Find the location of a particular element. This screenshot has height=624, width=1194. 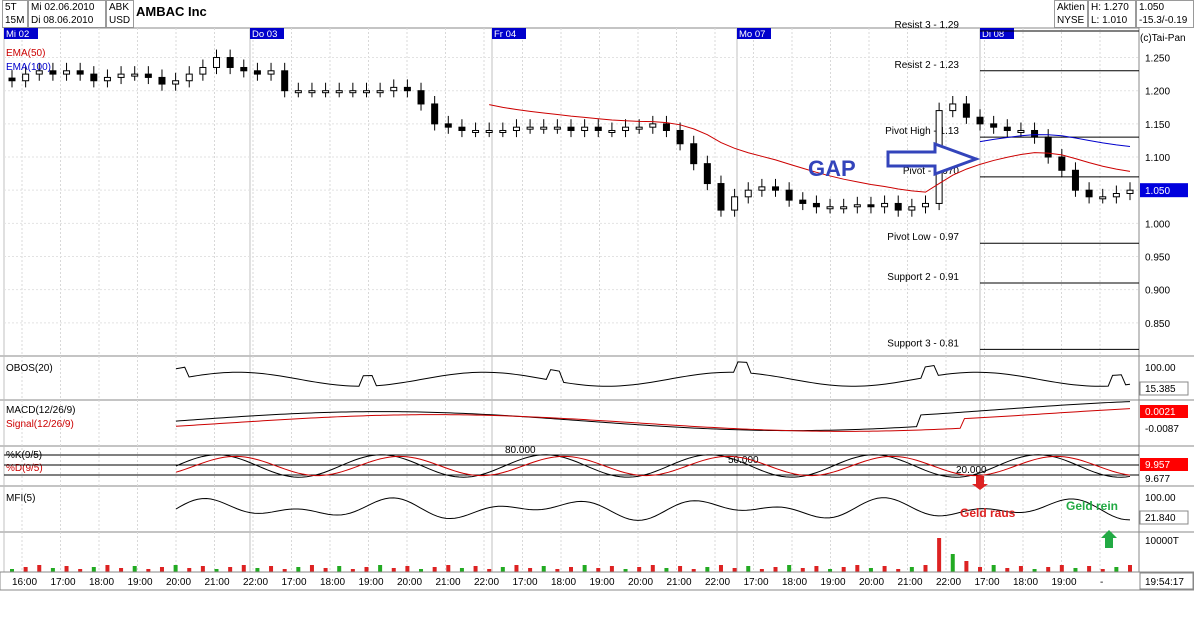

pivot-label: Resist 2 - 1.23 is located at coordinates (927, 65).